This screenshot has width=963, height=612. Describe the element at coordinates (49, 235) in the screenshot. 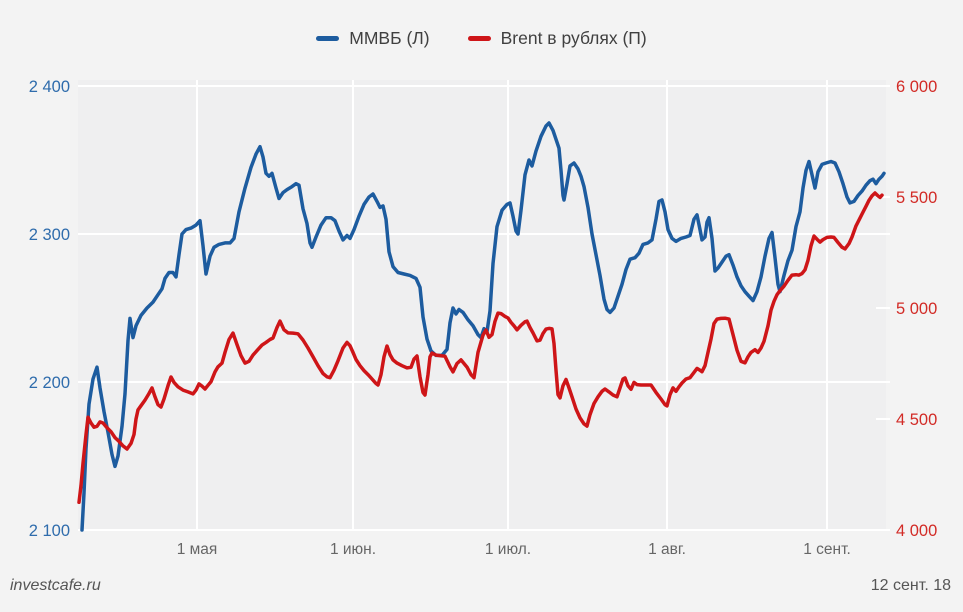

I see `left-axis-tick-label: 2 300` at that location.